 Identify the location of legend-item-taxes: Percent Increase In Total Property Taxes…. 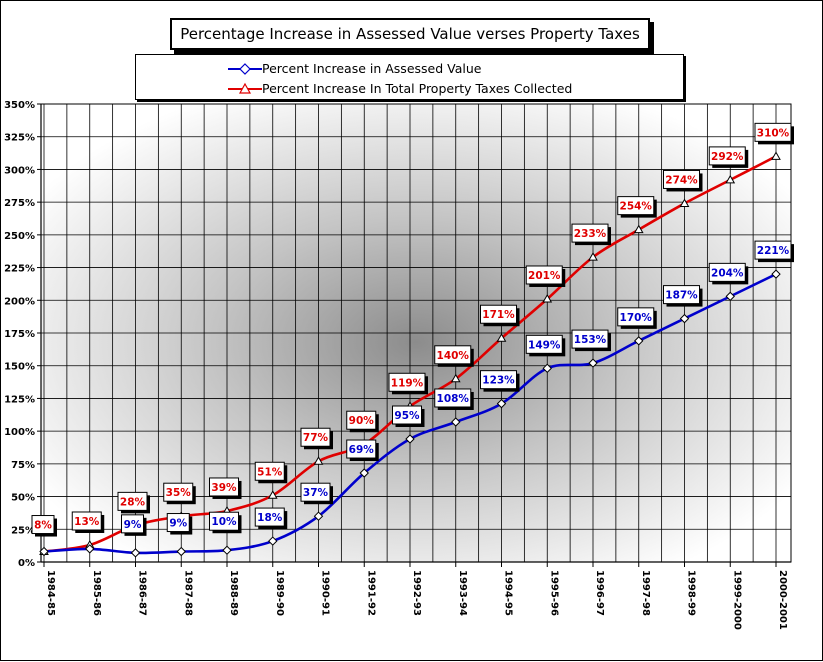
(409, 89).